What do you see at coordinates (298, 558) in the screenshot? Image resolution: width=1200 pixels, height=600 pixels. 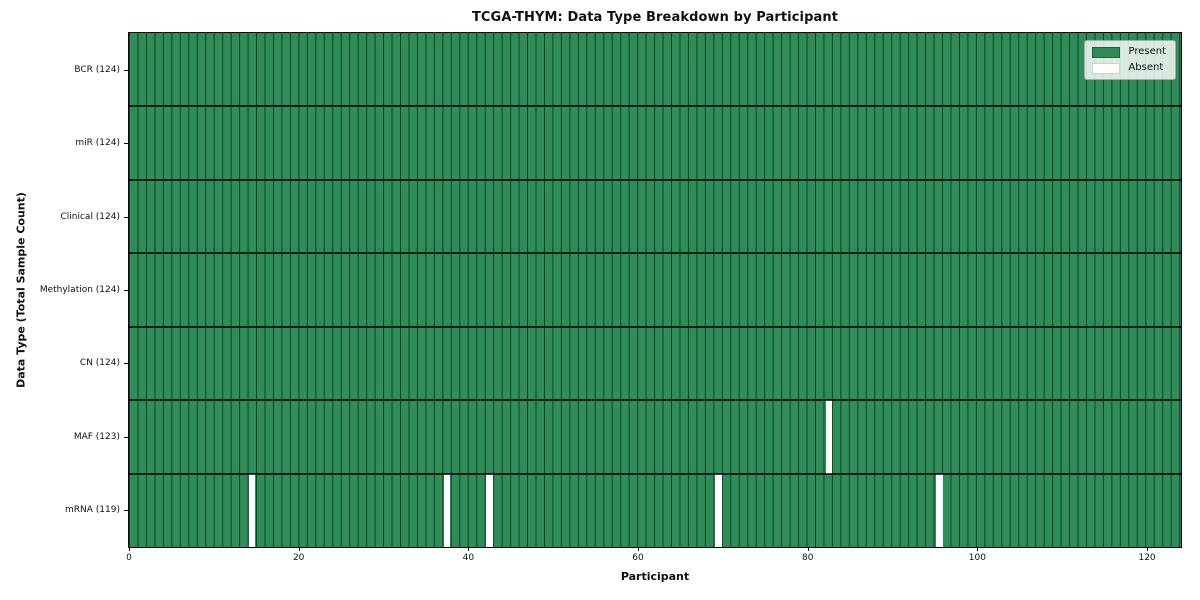 I see `x-tick-label-20: 20` at bounding box center [298, 558].